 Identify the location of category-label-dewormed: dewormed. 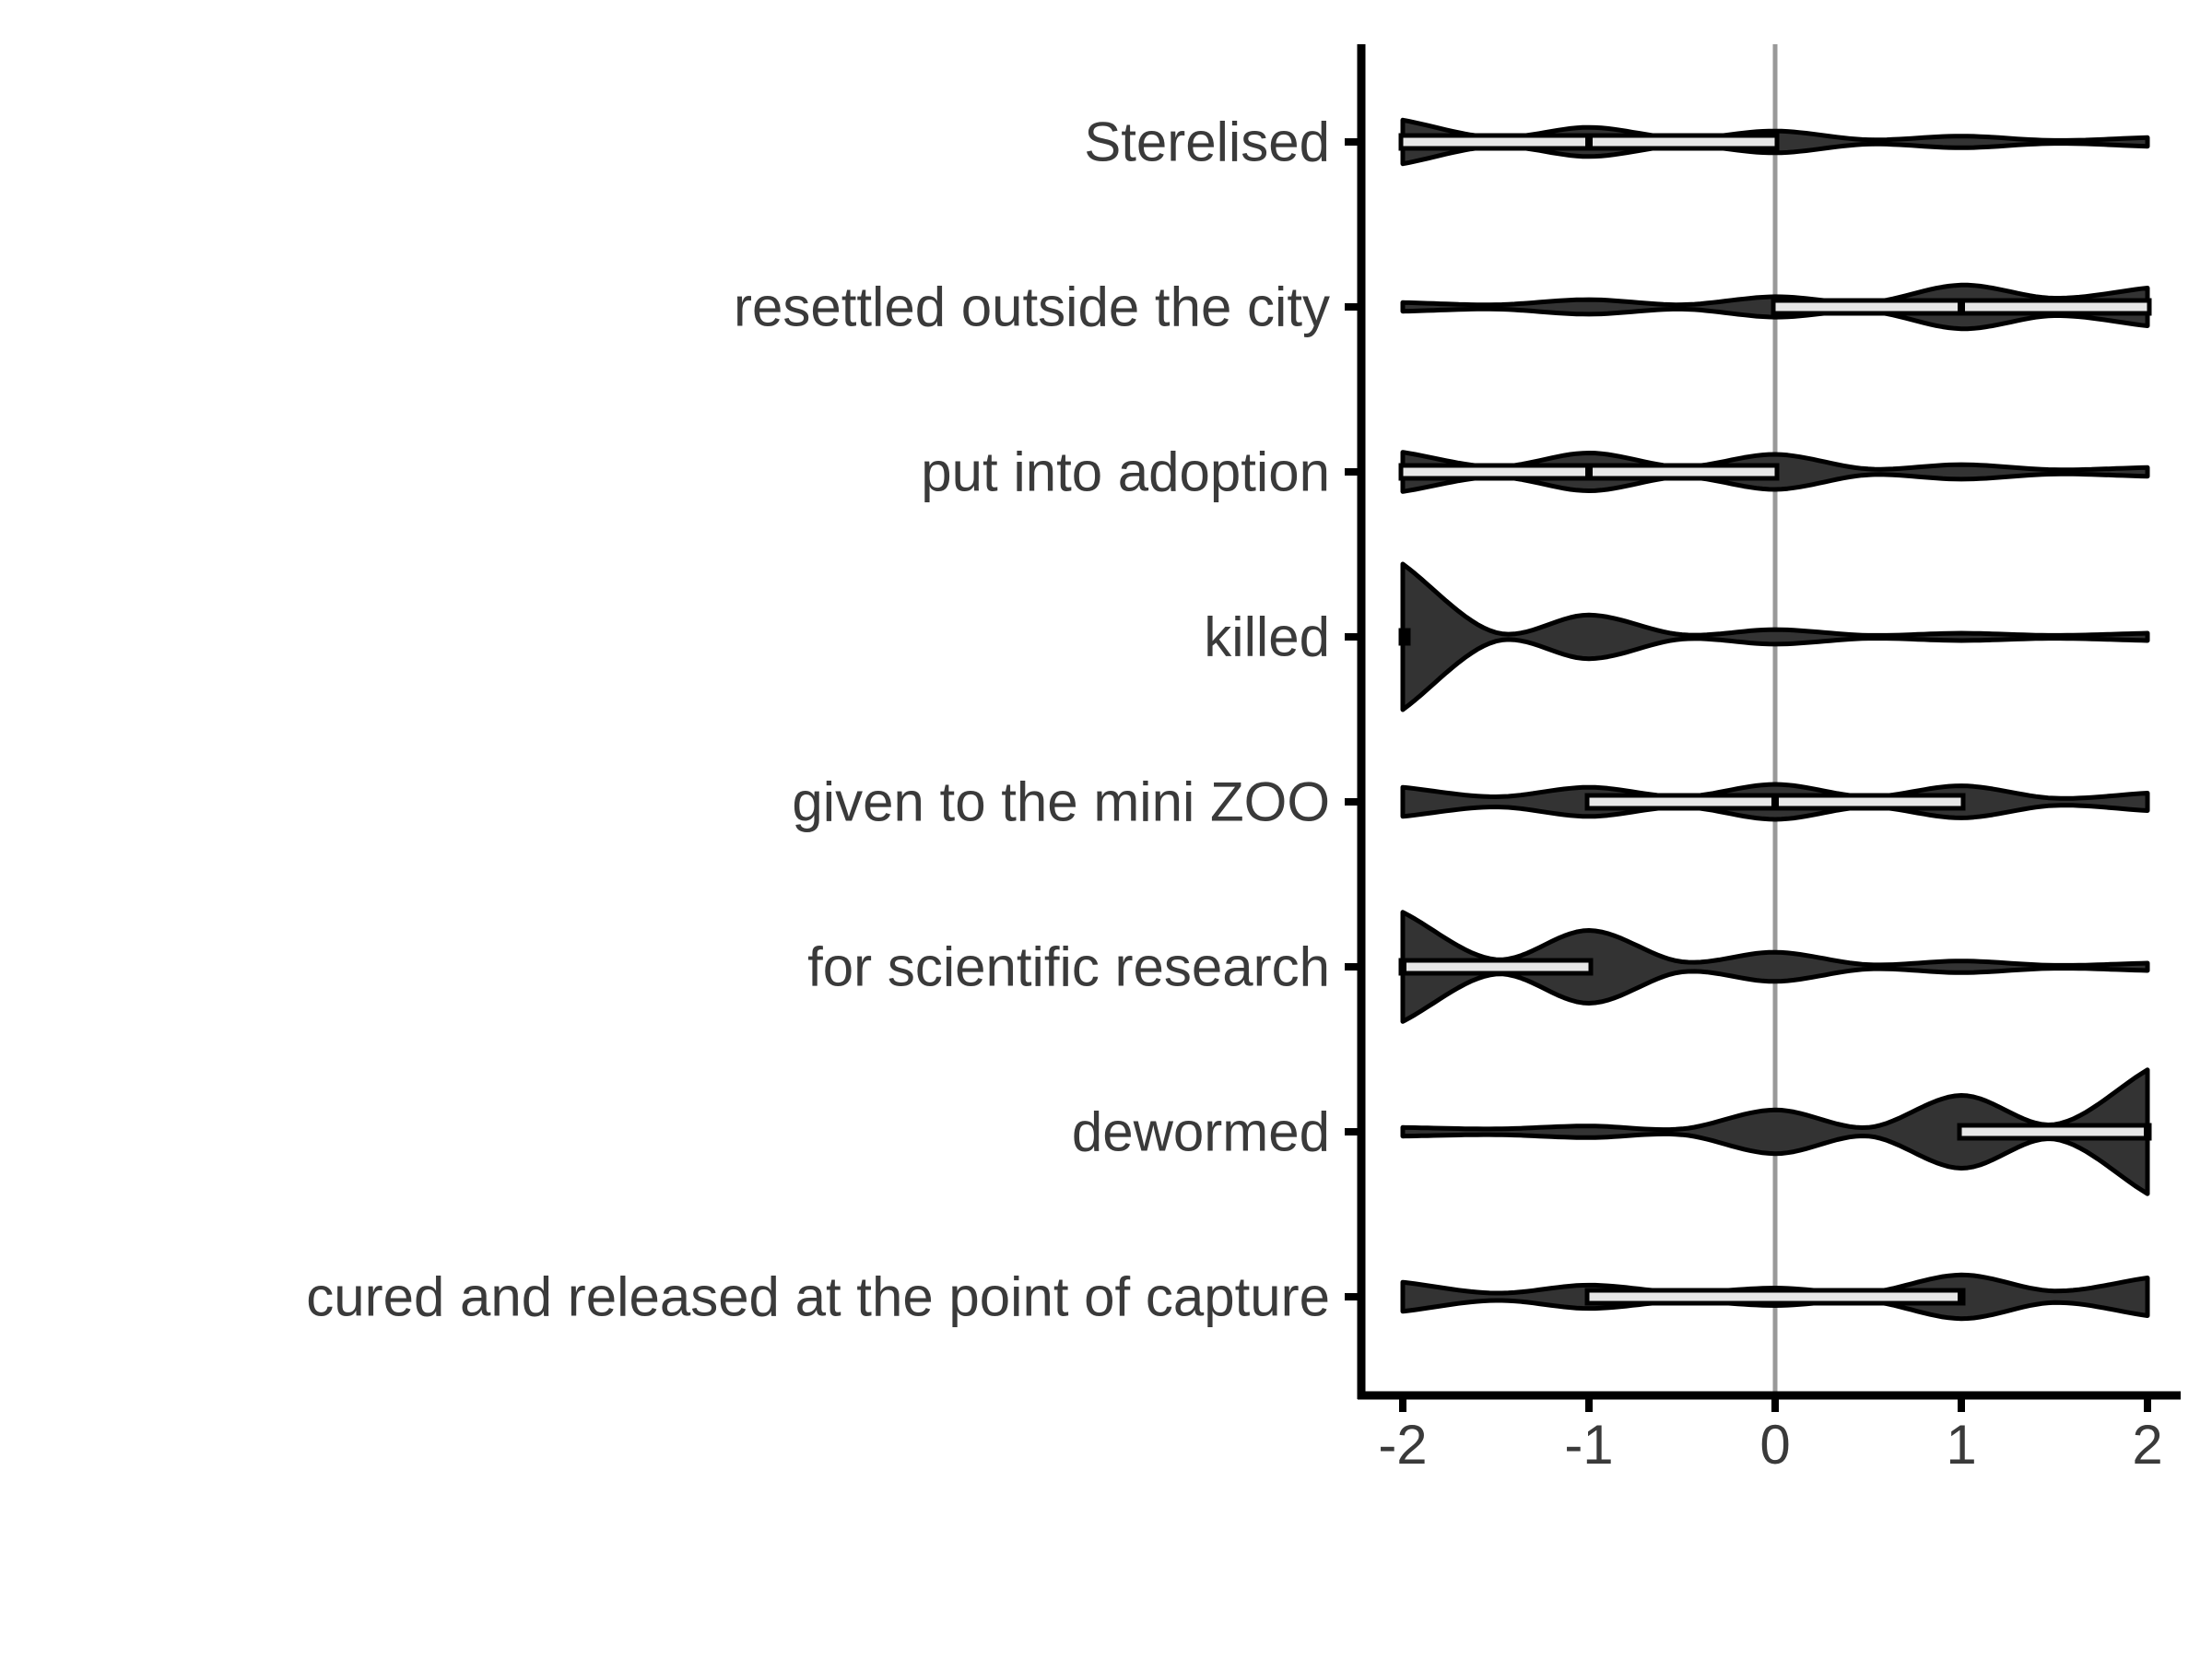
(1201, 1132).